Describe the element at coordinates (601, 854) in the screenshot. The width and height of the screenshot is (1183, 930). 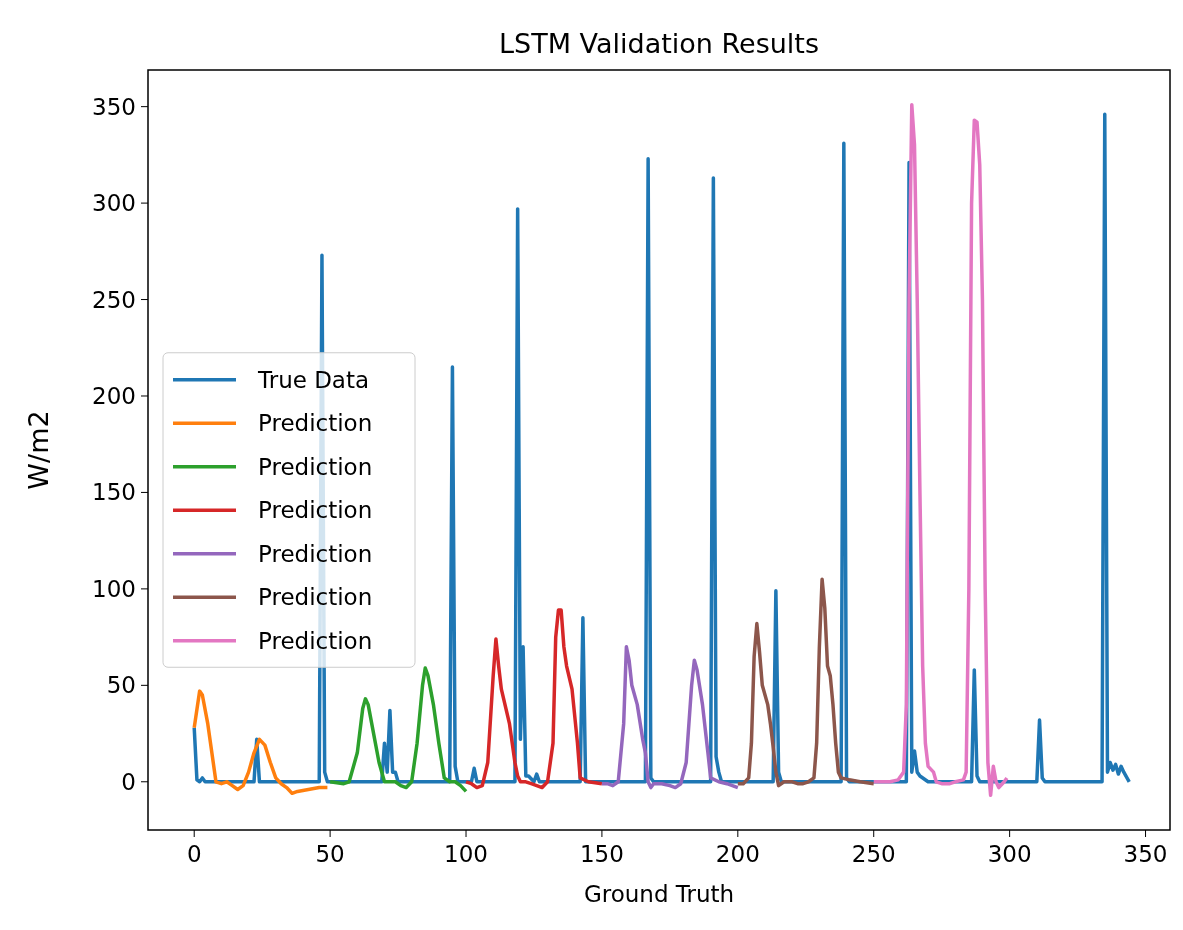
I see `x-tick-label: 150` at that location.